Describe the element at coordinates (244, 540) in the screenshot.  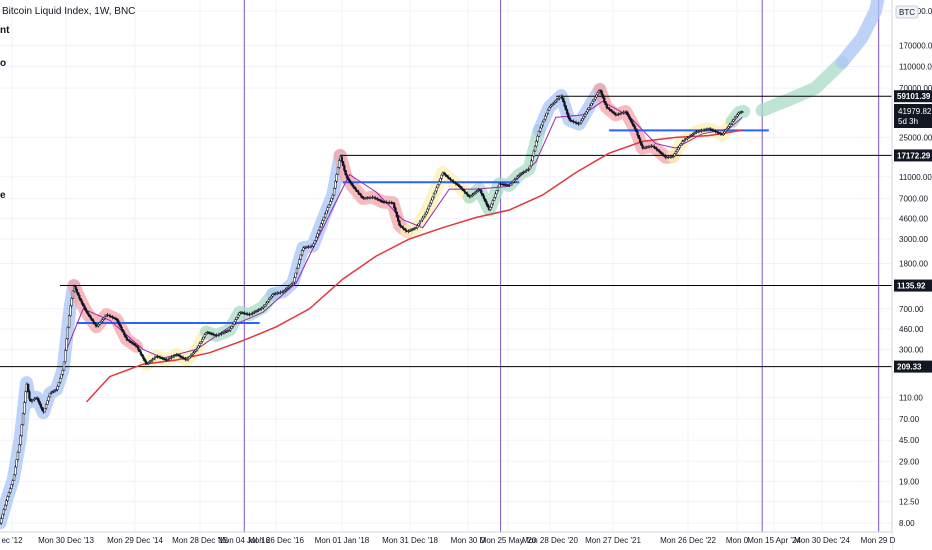
I see `date-tick-4: Mon 04 Jul '16` at that location.